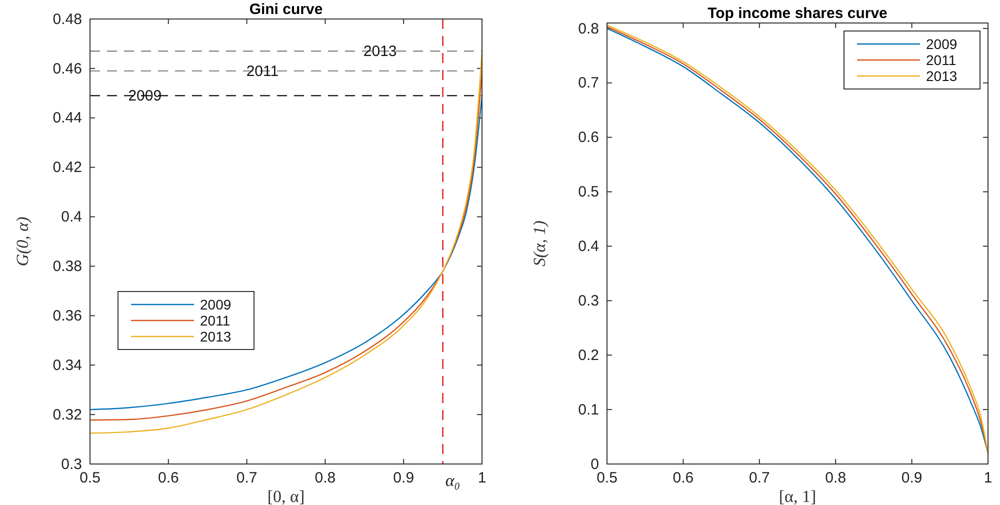  Describe the element at coordinates (67, 315) in the screenshot. I see `y-tick-label: 0.36` at that location.